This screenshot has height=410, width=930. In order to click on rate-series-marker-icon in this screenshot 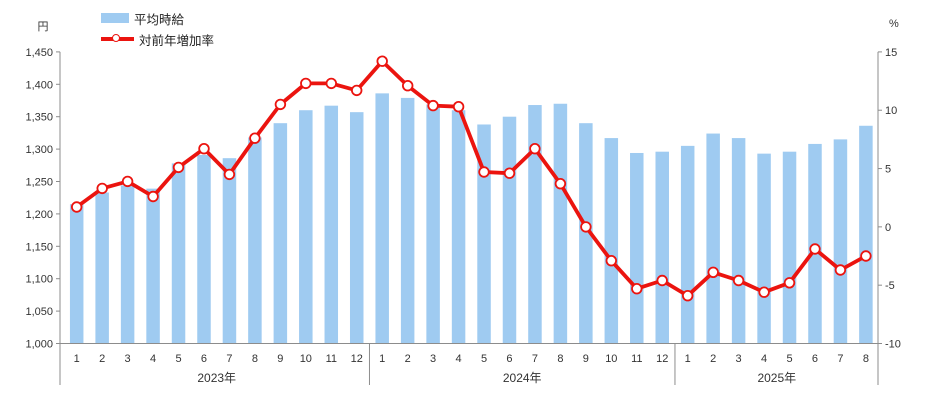, I will do `click(116, 38)`.